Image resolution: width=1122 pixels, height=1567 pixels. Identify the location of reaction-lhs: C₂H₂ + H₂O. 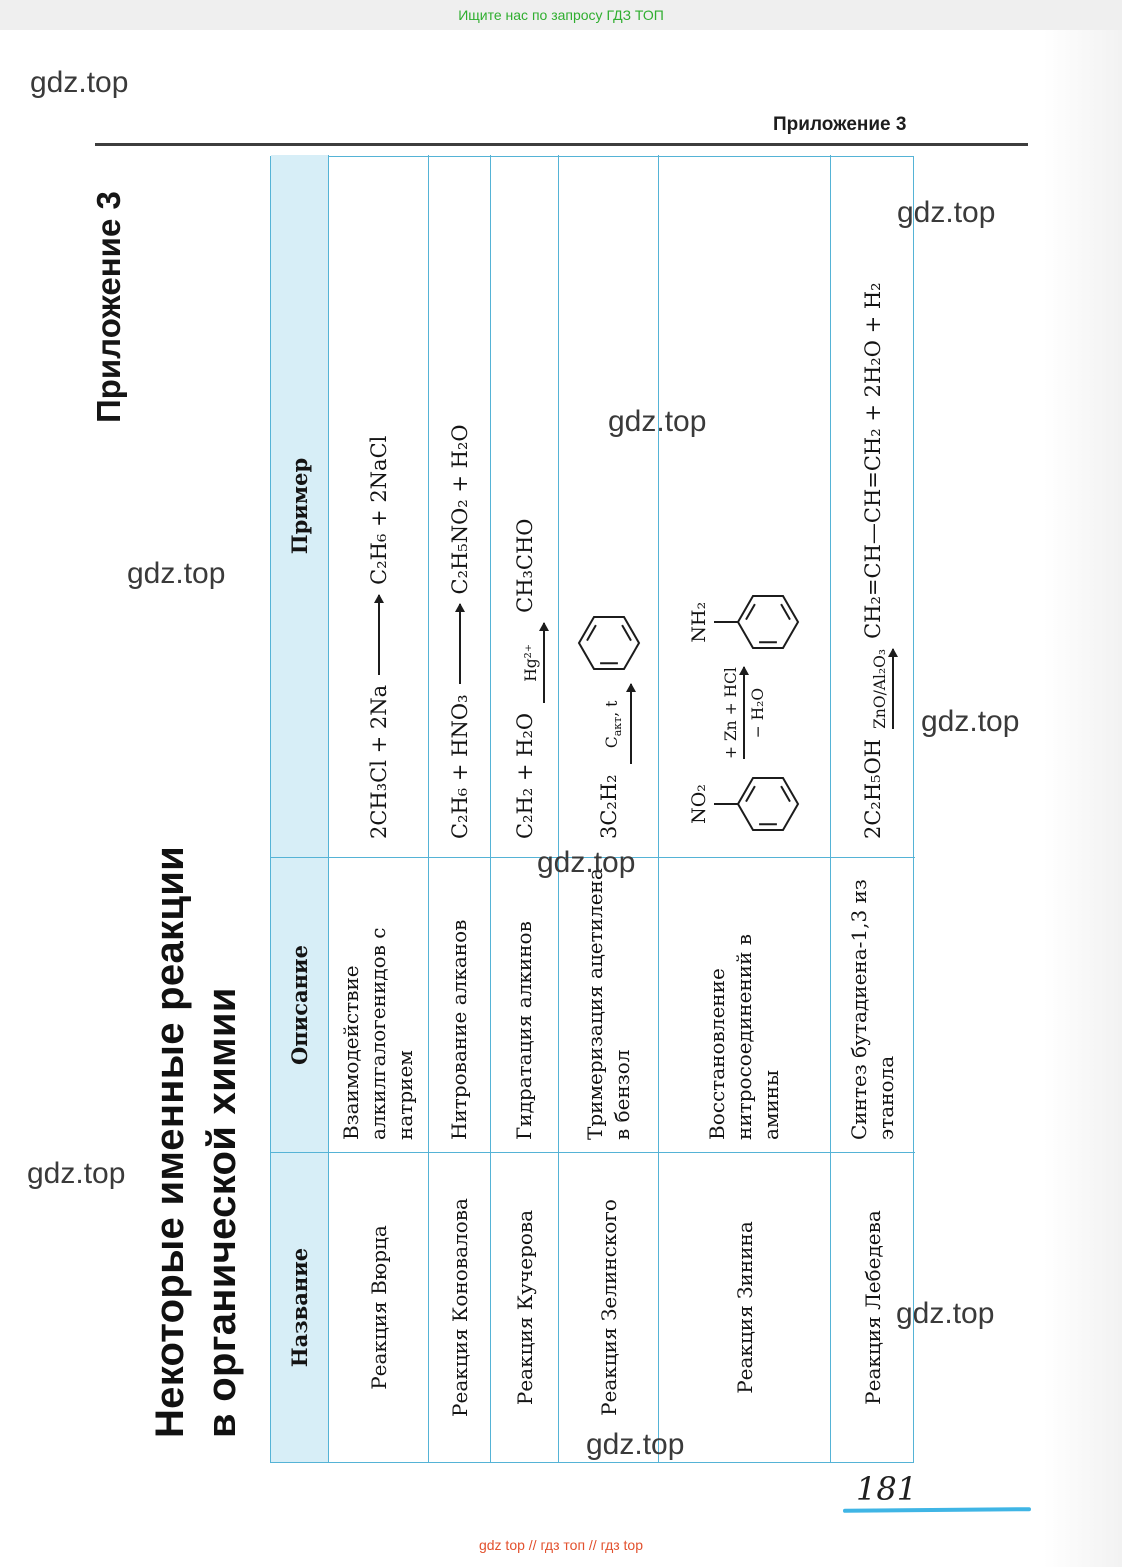
(524, 775).